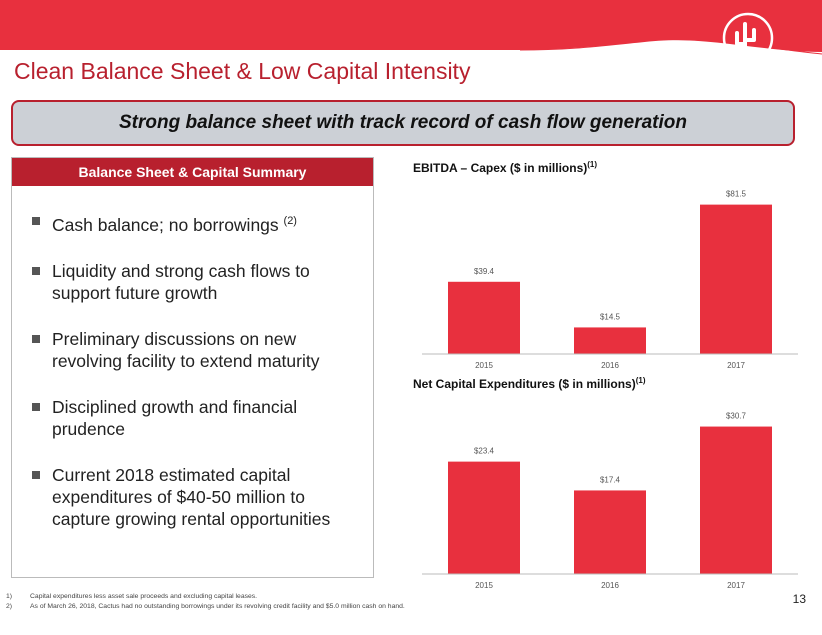 Image resolution: width=822 pixels, height=635 pixels. What do you see at coordinates (736, 416) in the screenshot?
I see `data-label: $30.7` at bounding box center [736, 416].